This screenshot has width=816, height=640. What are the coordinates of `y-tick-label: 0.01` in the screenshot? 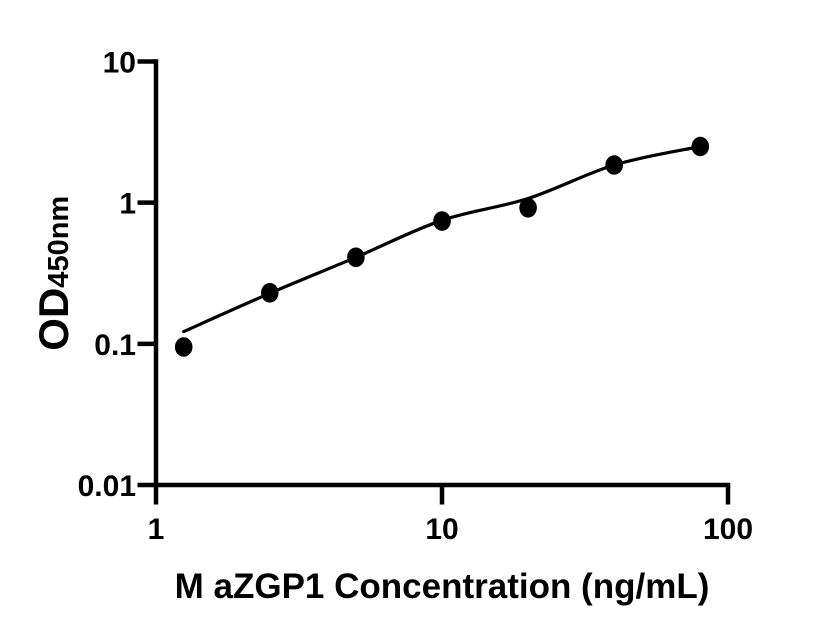 It's located at (107, 486).